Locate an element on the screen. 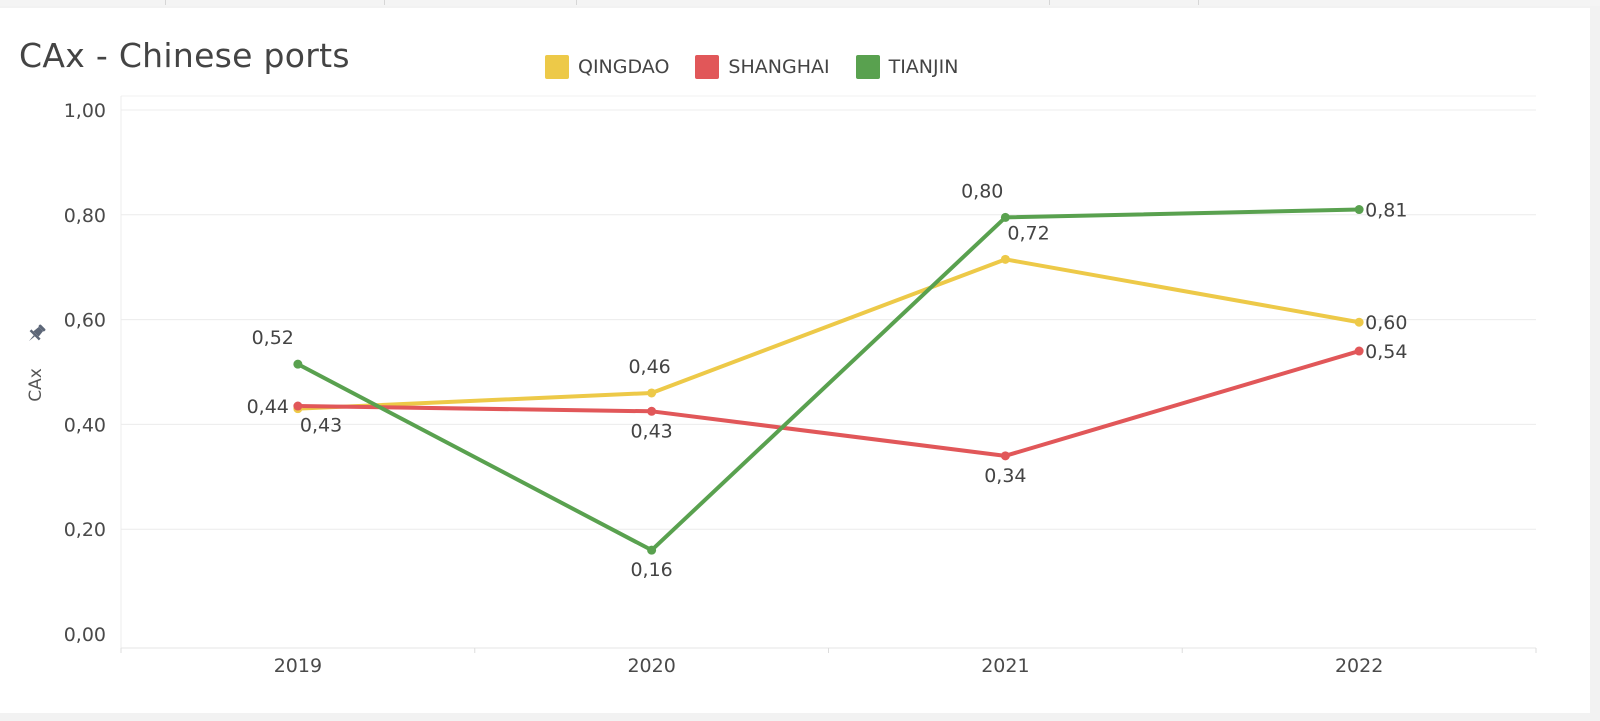  legend: QINGDAO SHANGHAI TIANJIN is located at coordinates (764, 67).